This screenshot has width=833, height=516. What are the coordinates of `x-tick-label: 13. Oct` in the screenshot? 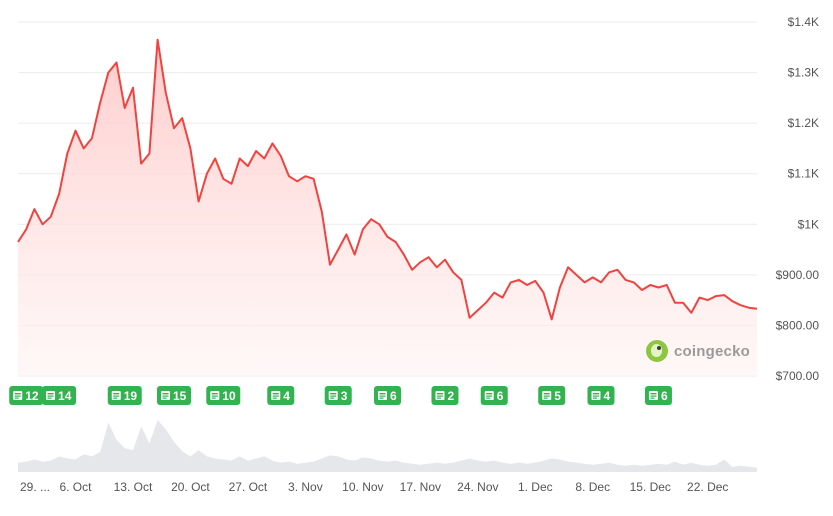 It's located at (133, 487).